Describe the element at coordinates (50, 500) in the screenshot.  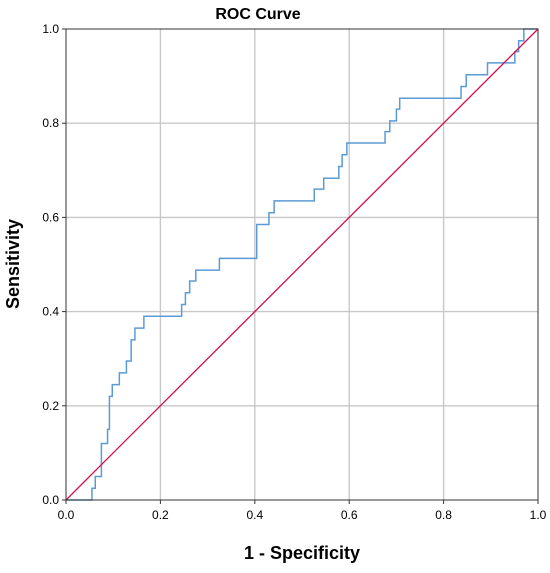
I see `y-tick-label: 0.0` at that location.